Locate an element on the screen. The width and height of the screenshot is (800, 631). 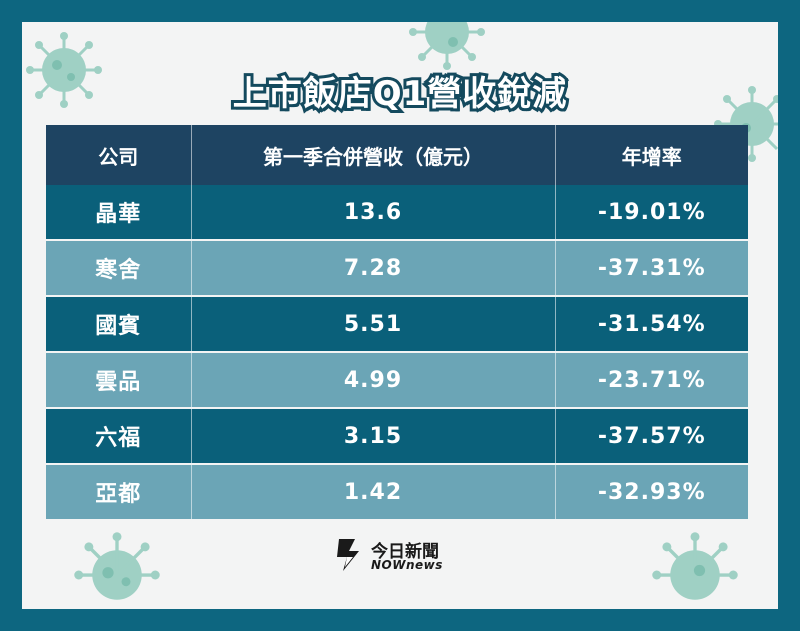
company-cell: 寒舍 is located at coordinates (119, 268).